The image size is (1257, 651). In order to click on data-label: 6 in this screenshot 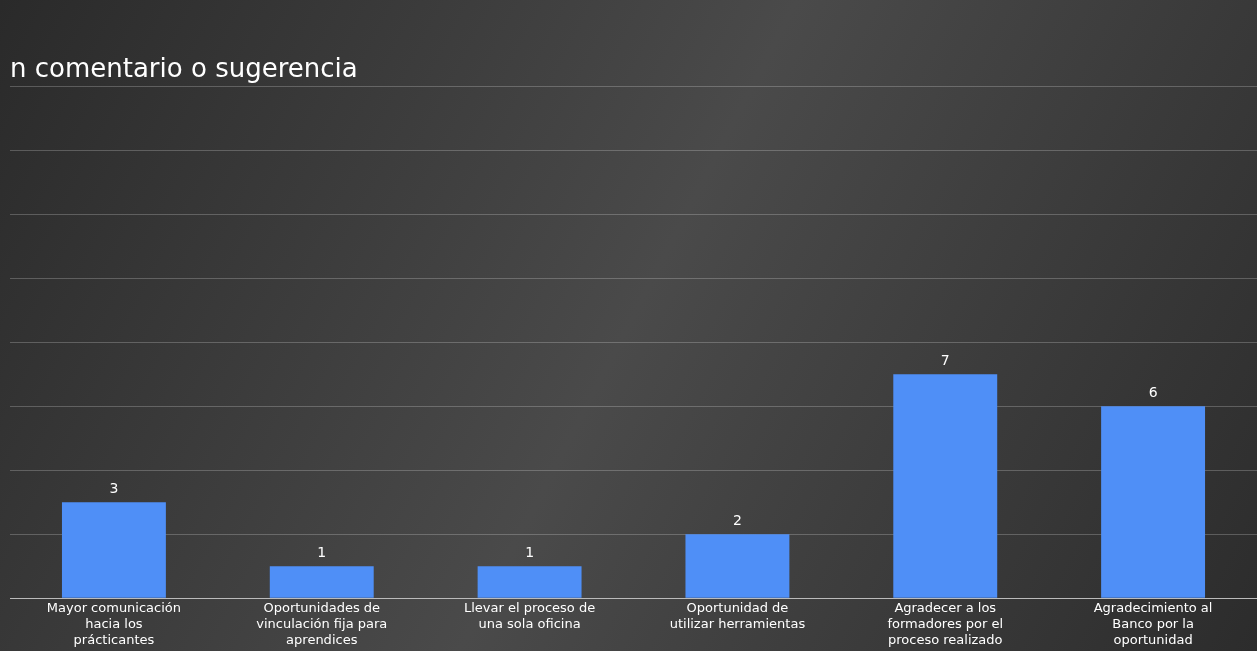, I will do `click(1153, 391)`.